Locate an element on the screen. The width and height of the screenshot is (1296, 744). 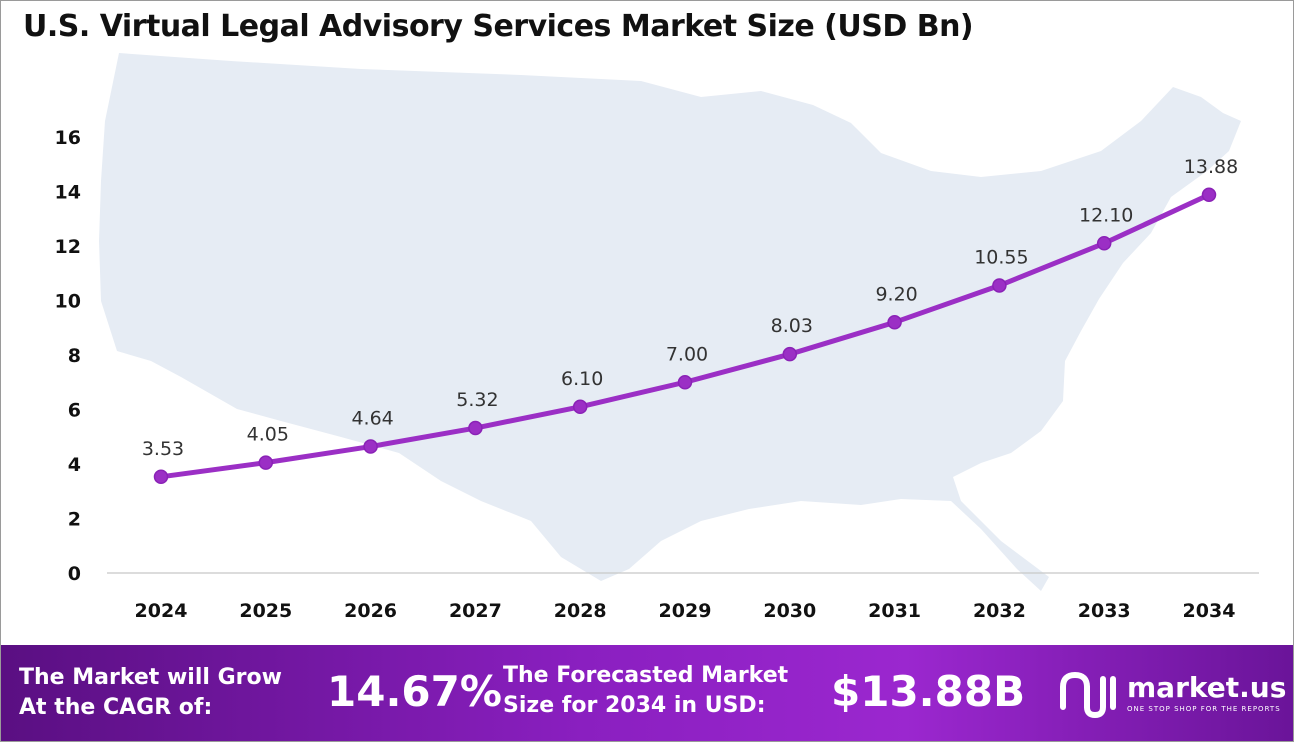
x-tick-label: 2033 is located at coordinates (1104, 611).